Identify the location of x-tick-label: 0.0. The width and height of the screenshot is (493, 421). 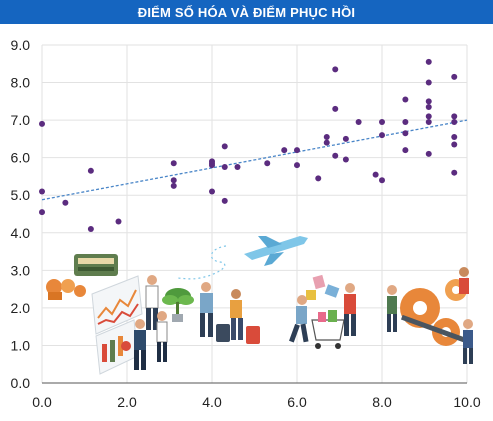
(42, 402).